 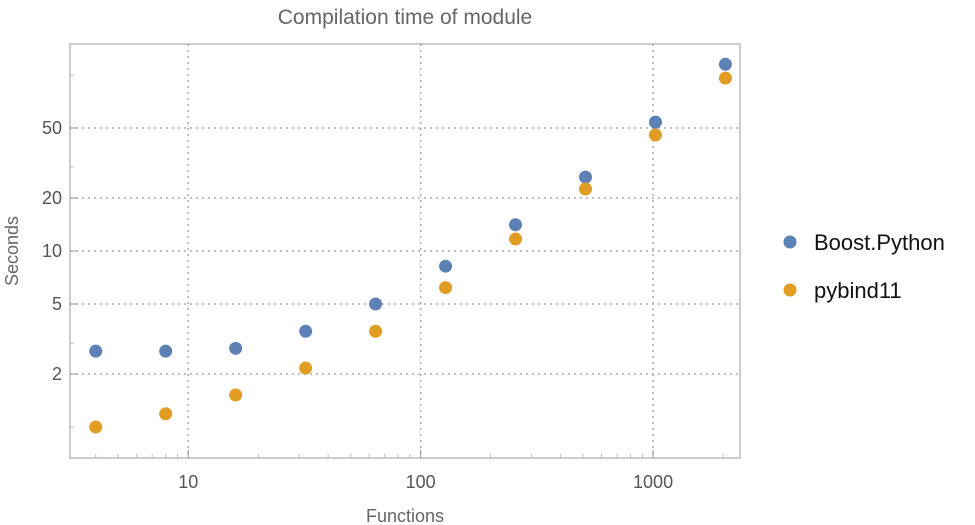 What do you see at coordinates (12, 251) in the screenshot?
I see `y-axis-label: Seconds` at bounding box center [12, 251].